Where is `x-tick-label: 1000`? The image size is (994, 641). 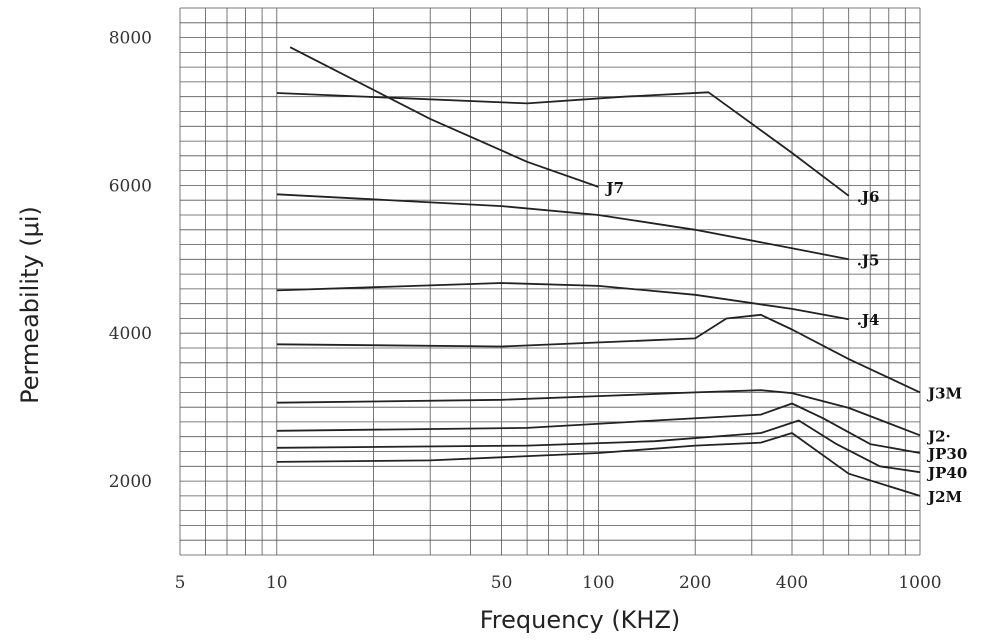 x-tick-label: 1000 is located at coordinates (919, 583).